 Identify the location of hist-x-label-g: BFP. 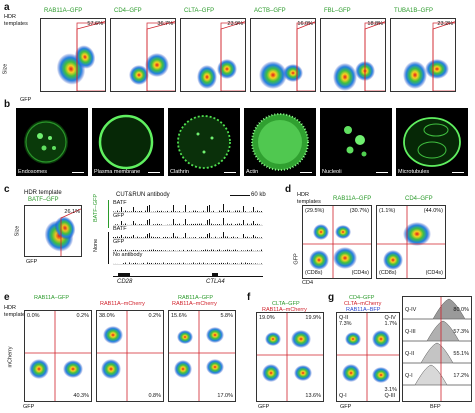
(435, 407).